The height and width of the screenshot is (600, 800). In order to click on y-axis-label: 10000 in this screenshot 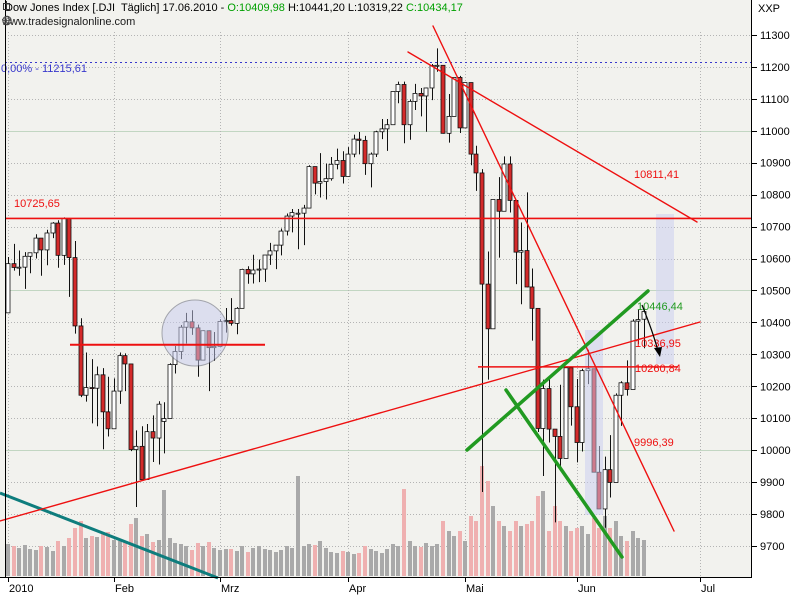, I will do `click(775, 451)`.